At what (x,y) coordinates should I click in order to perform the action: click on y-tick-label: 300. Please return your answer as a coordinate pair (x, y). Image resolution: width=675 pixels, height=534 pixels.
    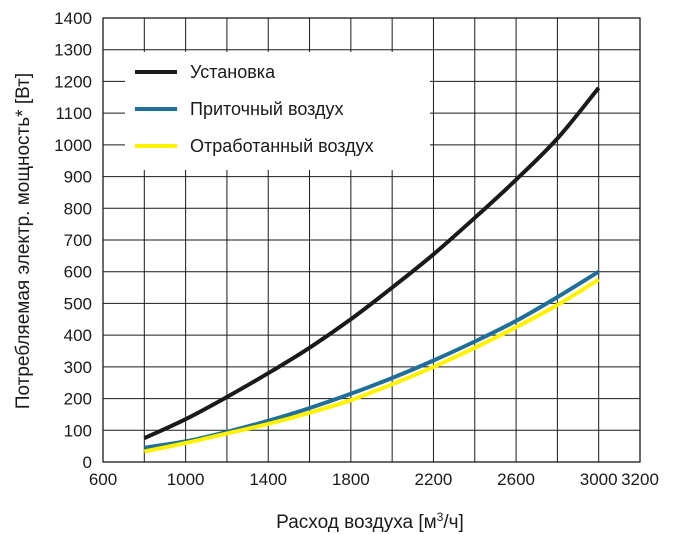
    Looking at the image, I should click on (78, 367).